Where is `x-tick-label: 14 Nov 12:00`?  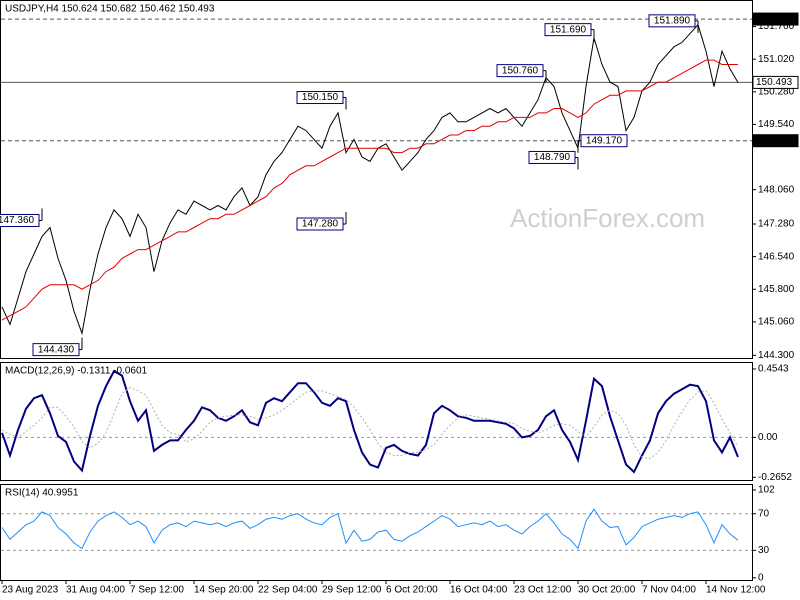
x-tick-label: 14 Nov 12:00 is located at coordinates (736, 590).